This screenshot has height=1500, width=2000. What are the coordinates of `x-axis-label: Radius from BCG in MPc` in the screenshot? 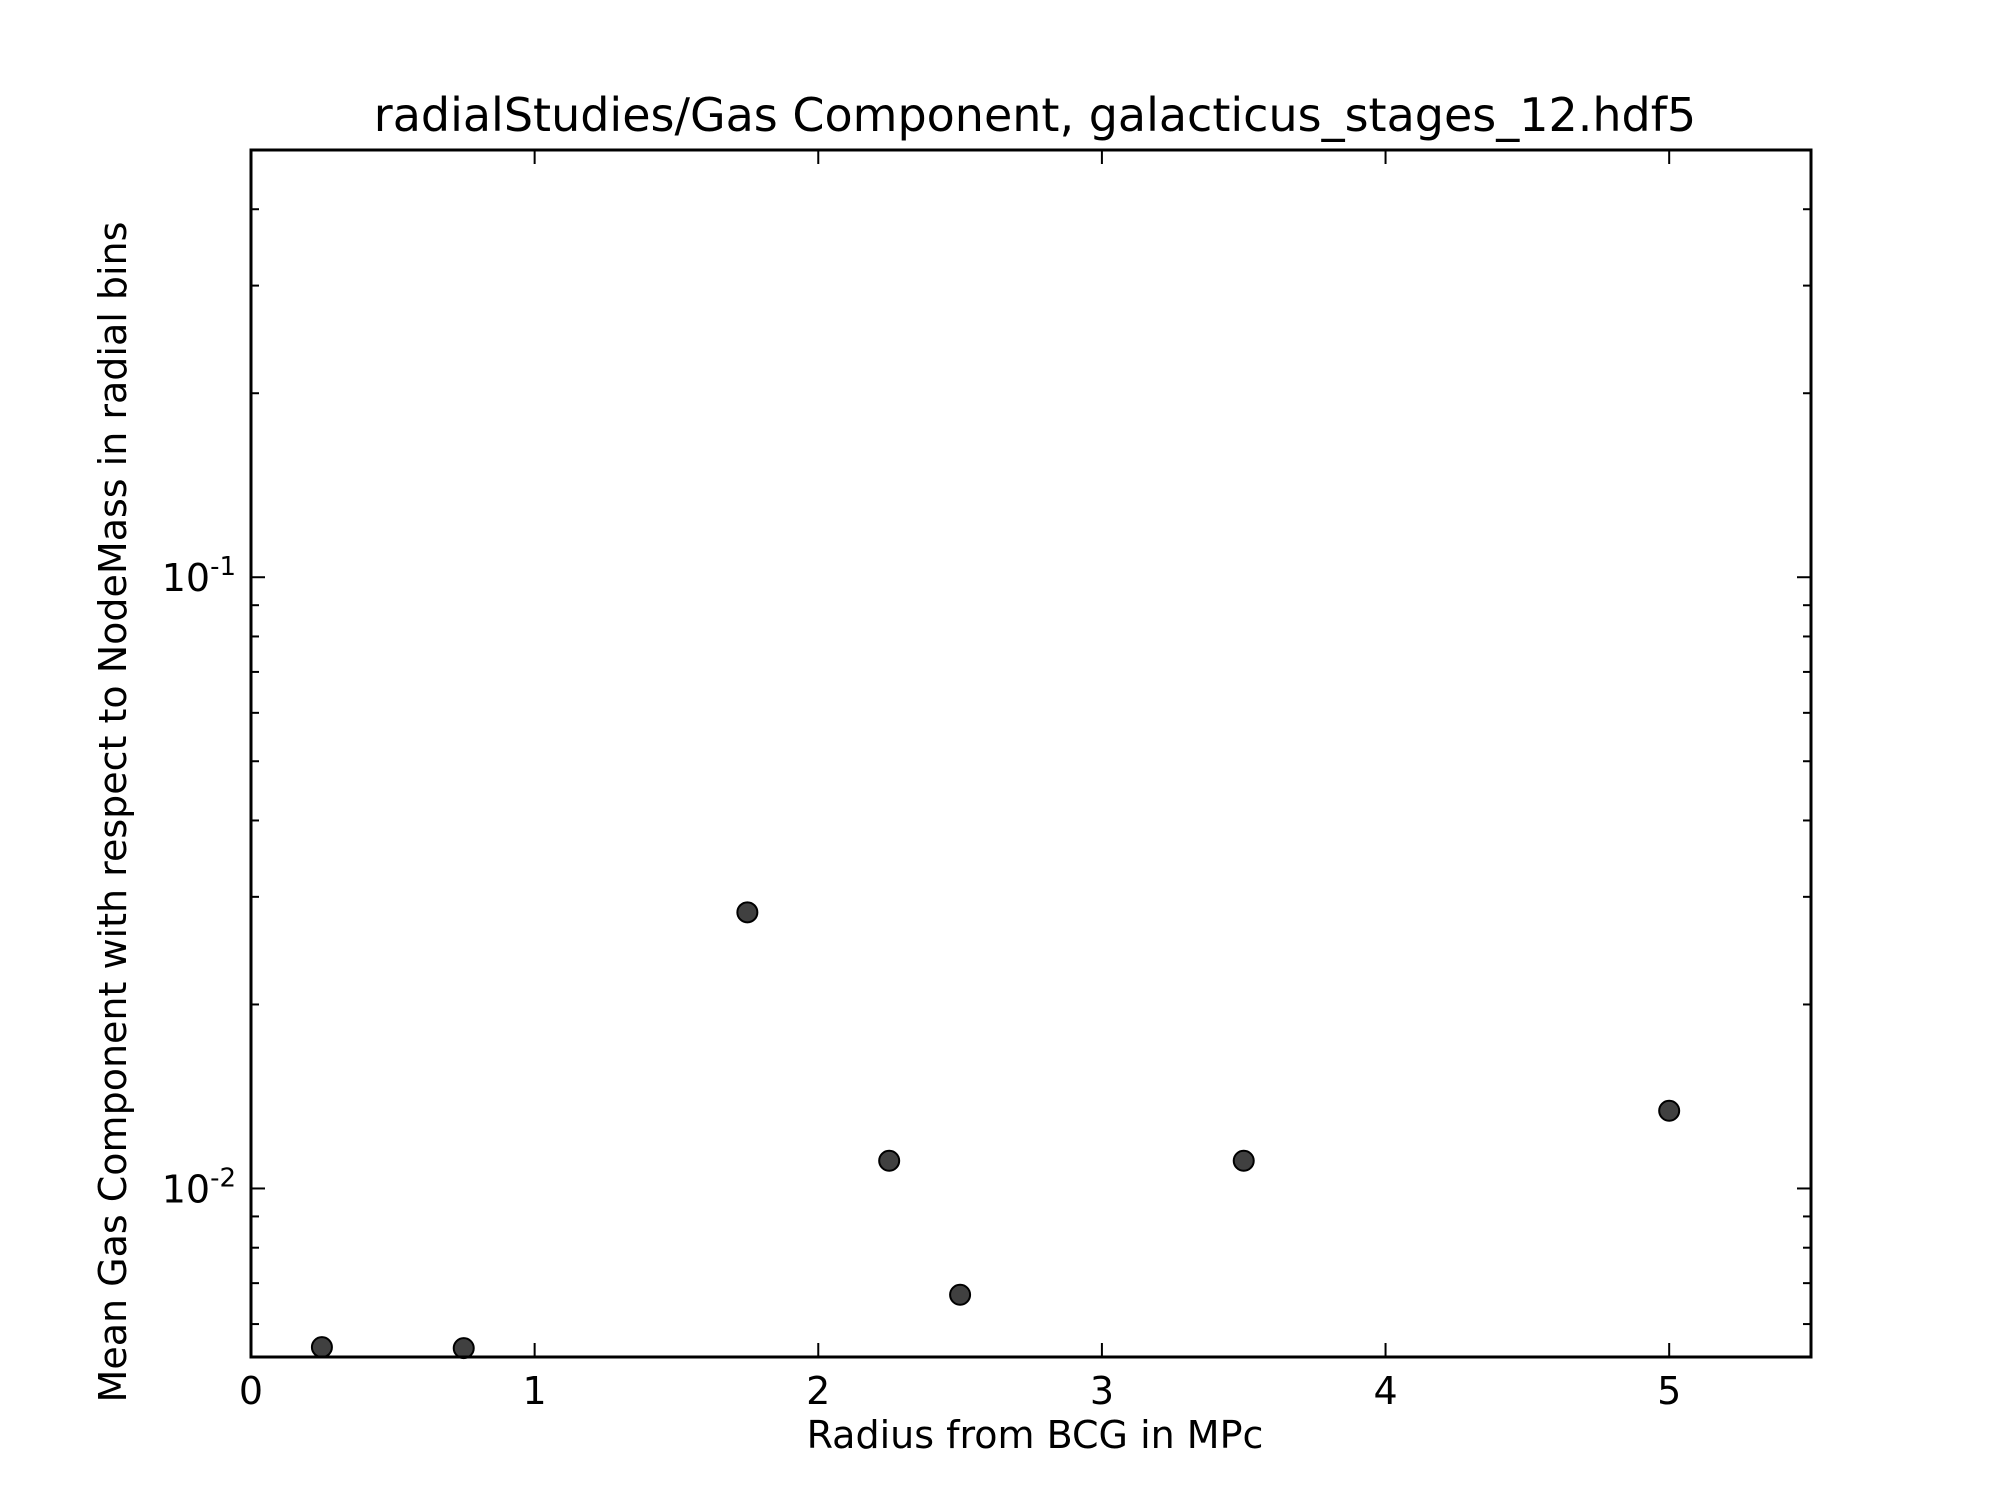 It's located at (1035, 1435).